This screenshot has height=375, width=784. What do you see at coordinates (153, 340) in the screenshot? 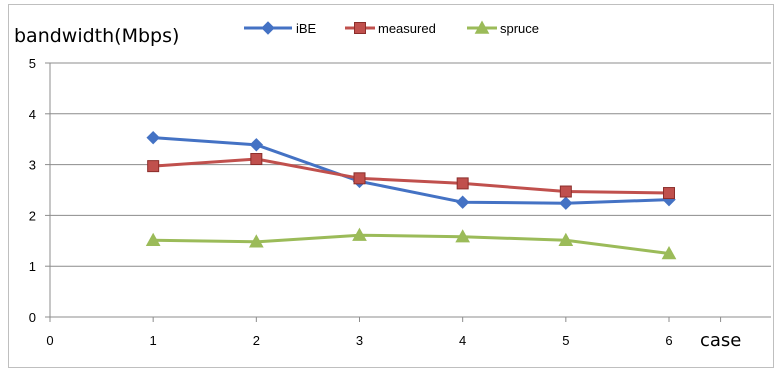
I see `x-tick-label: 1` at bounding box center [153, 340].